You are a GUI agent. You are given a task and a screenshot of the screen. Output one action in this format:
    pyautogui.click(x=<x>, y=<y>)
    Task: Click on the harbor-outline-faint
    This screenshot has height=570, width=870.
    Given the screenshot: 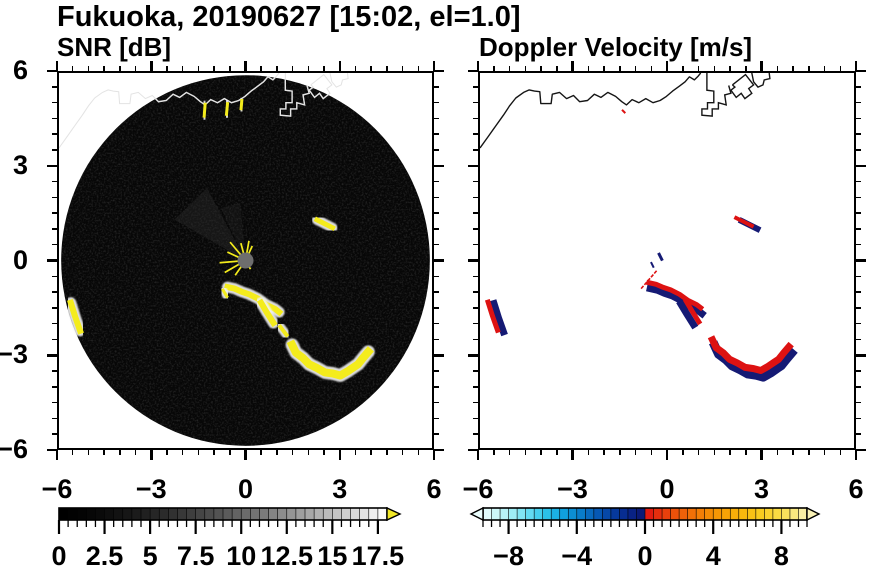 What is the action you would take?
    pyautogui.click(x=294, y=95)
    